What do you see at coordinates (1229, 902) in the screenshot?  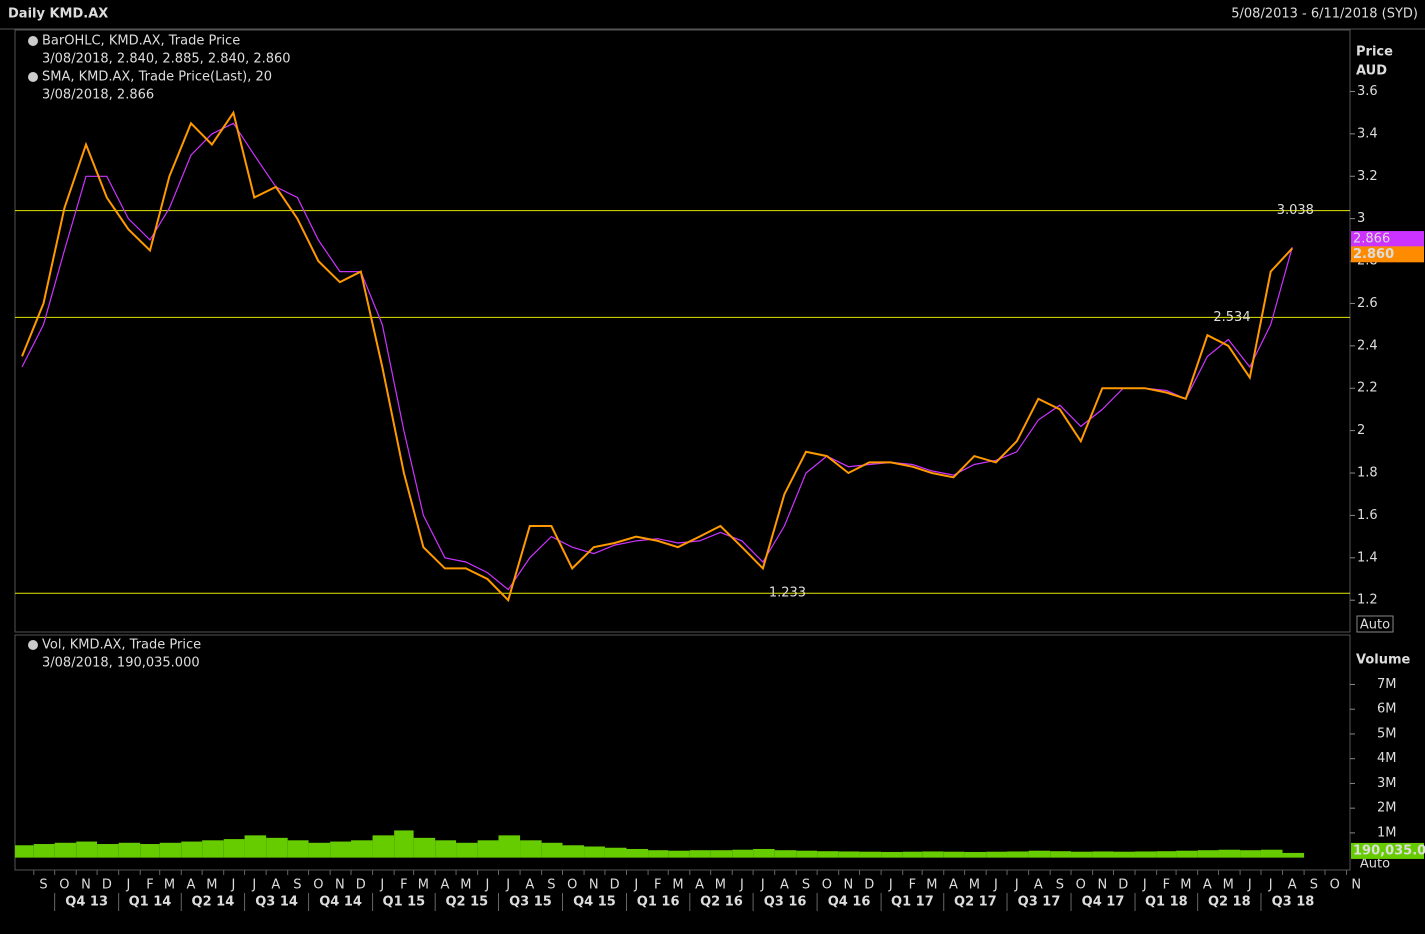 I see `quarter-label: Q2 18` at bounding box center [1229, 902].